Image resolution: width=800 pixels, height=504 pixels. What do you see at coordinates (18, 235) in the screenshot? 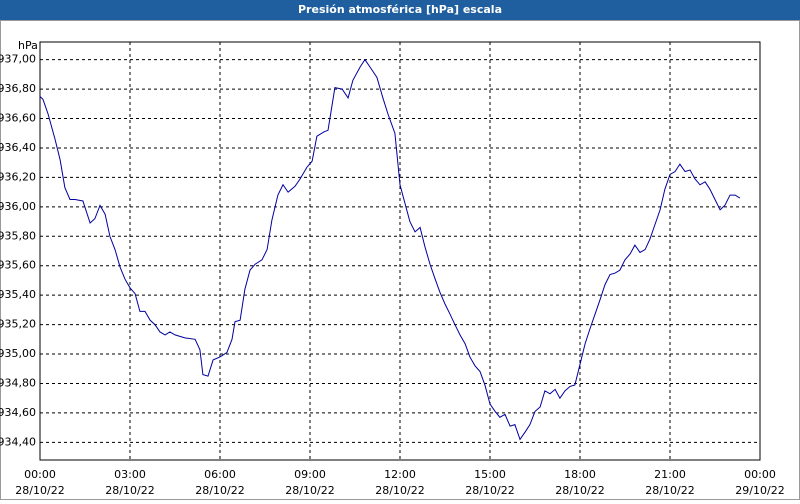
I see `y-tick-label: 935,80` at bounding box center [18, 235].